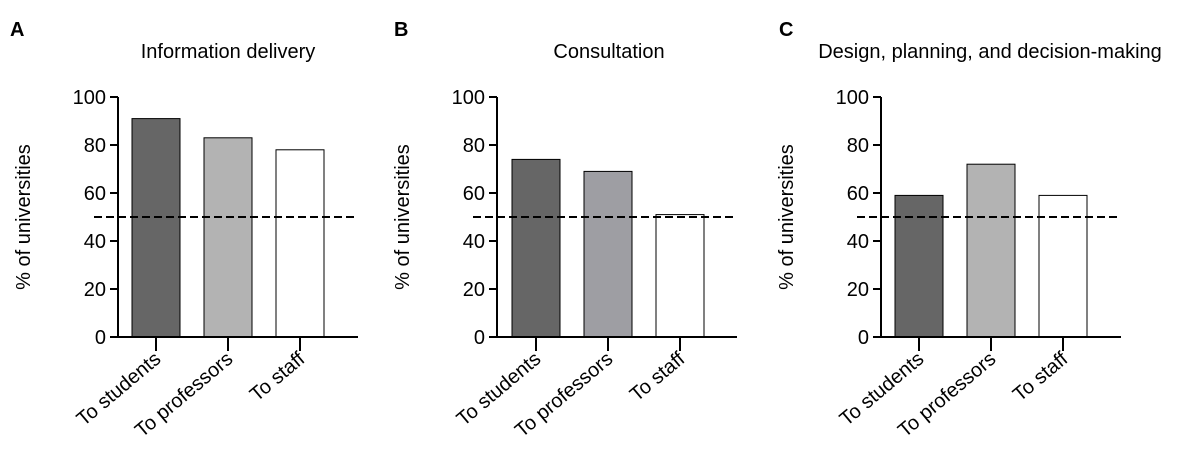 This screenshot has height=460, width=1177. I want to click on chart-title: Design, planning, and decision-making, so click(990, 52).